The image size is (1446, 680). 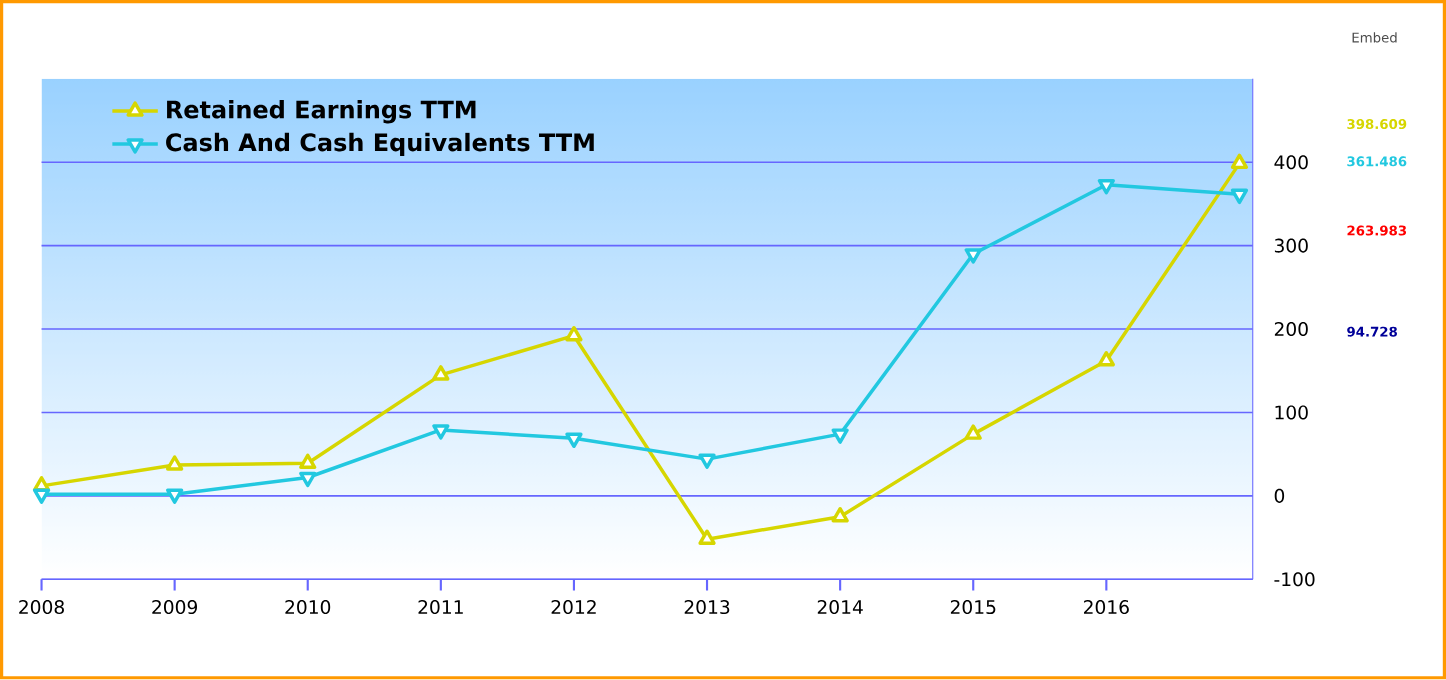 I want to click on x-tick-label: 2012, so click(x=573, y=607).